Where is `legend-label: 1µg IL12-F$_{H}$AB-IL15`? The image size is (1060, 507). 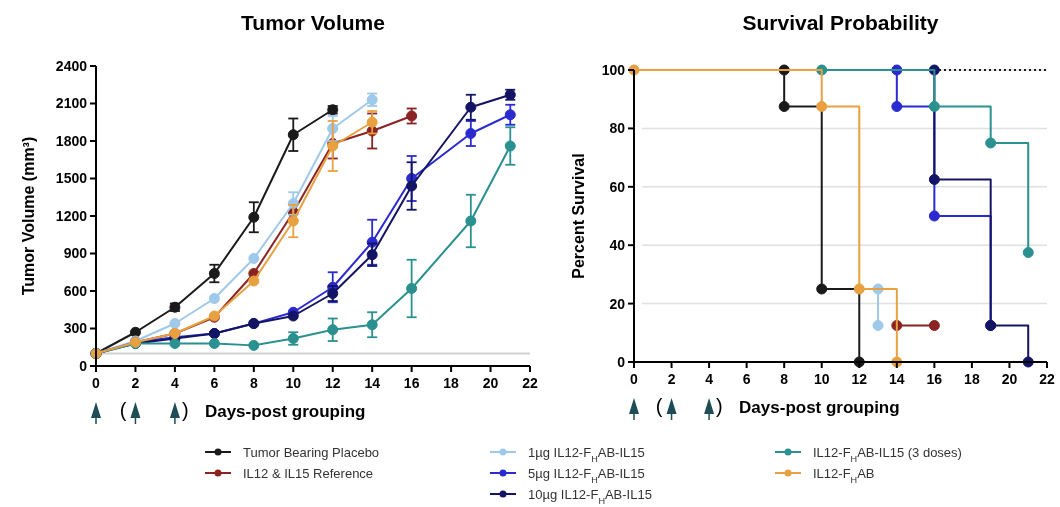
legend-label: 1µg IL12-F$_{H}$AB-IL15 is located at coordinates (586, 454).